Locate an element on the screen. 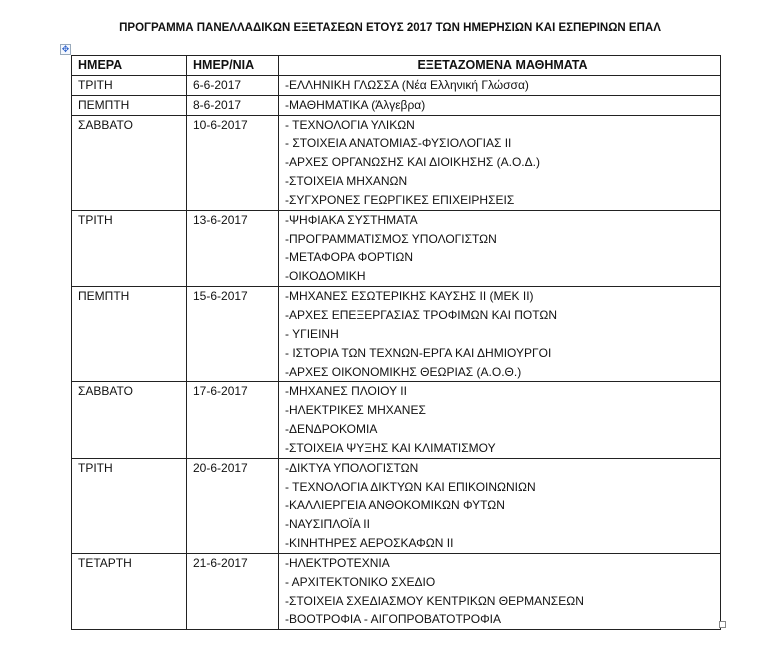  subject-item: - ΣΤΟΙΧΕΙΑ ΑΝΑΤΟΜΙΑΣ-ΦΥΣΙΟΛΟΓΙΑΣ ΙΙ is located at coordinates (398, 143).